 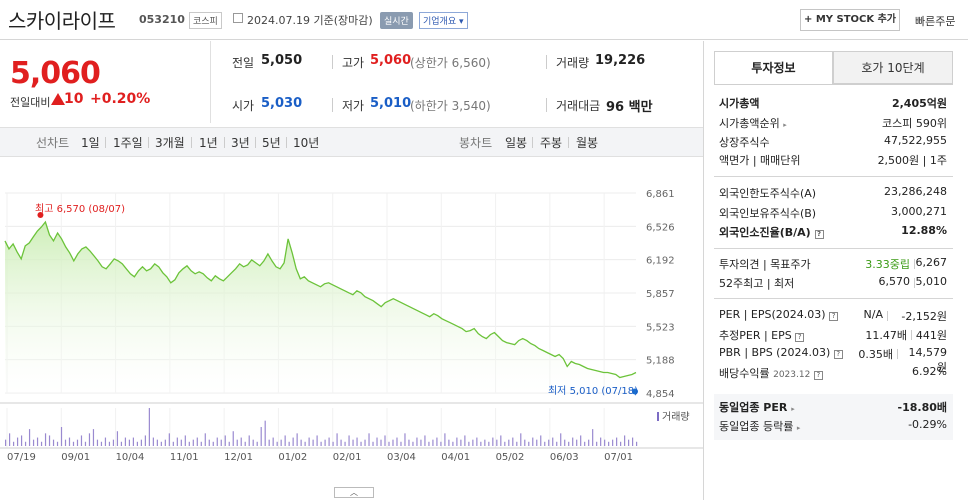 What do you see at coordinates (170, 143) in the screenshot?
I see `period-3m: 3개월` at bounding box center [170, 143].